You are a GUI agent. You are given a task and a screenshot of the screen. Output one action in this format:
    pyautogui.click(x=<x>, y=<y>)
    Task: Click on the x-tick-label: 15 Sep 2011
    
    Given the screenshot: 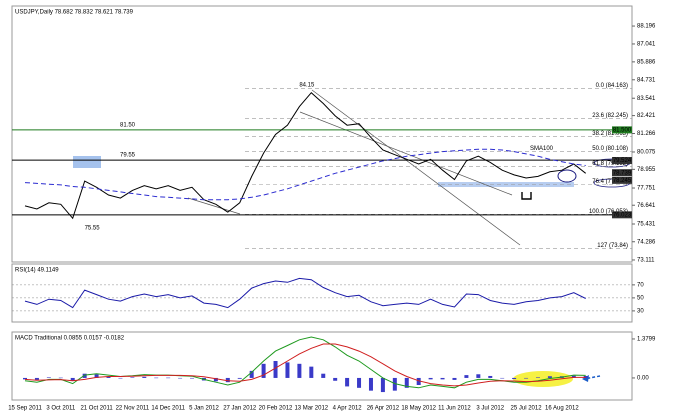 What is the action you would take?
    pyautogui.click(x=25, y=409)
    